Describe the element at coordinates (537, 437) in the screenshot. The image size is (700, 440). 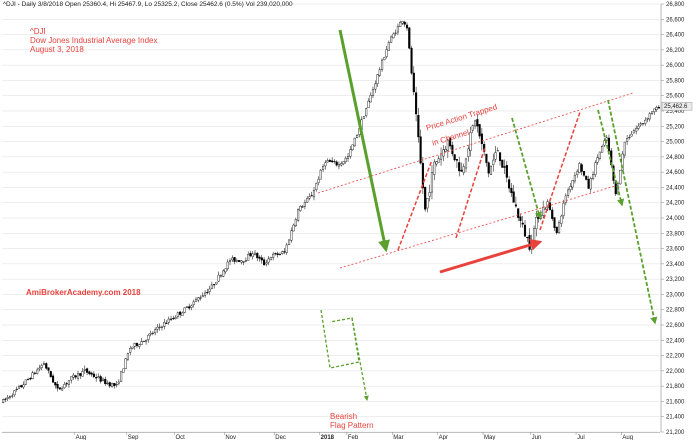
I see `x-tick-label: Jun` at that location.